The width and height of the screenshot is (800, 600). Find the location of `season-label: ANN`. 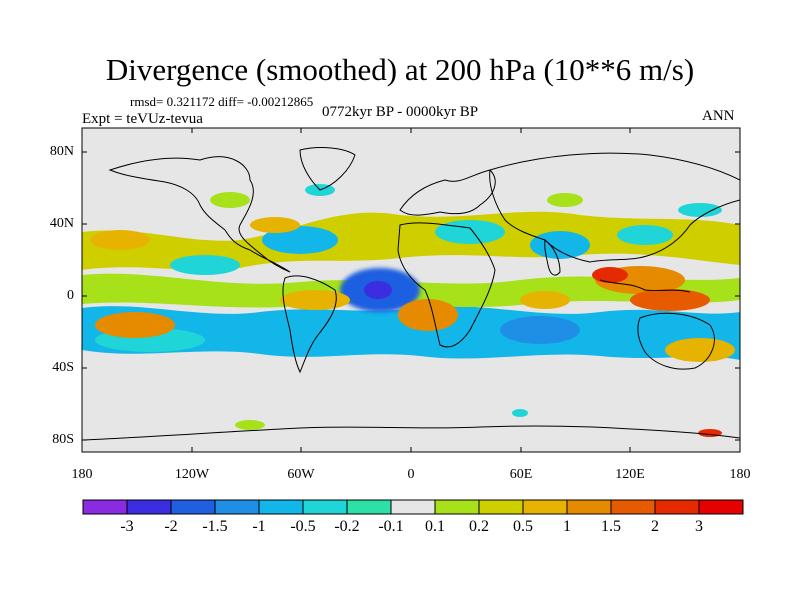

season-label: ANN is located at coordinates (718, 116).